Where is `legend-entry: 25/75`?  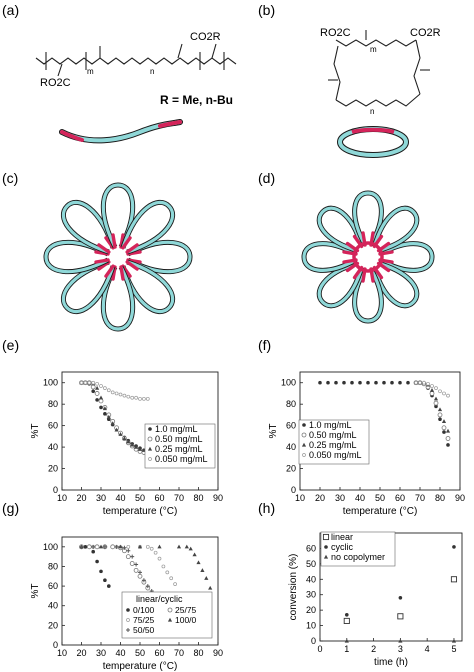 legend-entry: 25/75 is located at coordinates (186, 610).